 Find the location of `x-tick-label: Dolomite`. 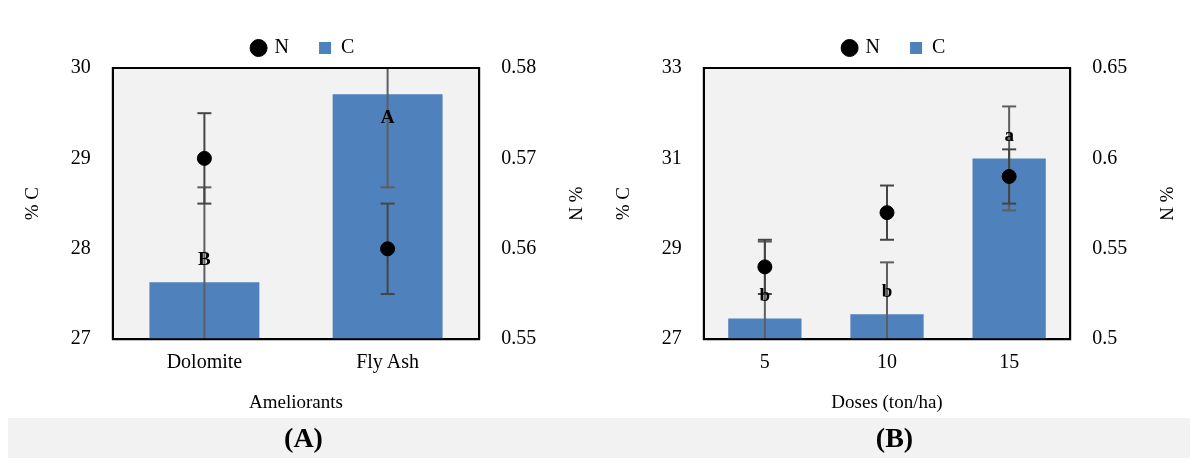

x-tick-label: Dolomite is located at coordinates (204, 361).